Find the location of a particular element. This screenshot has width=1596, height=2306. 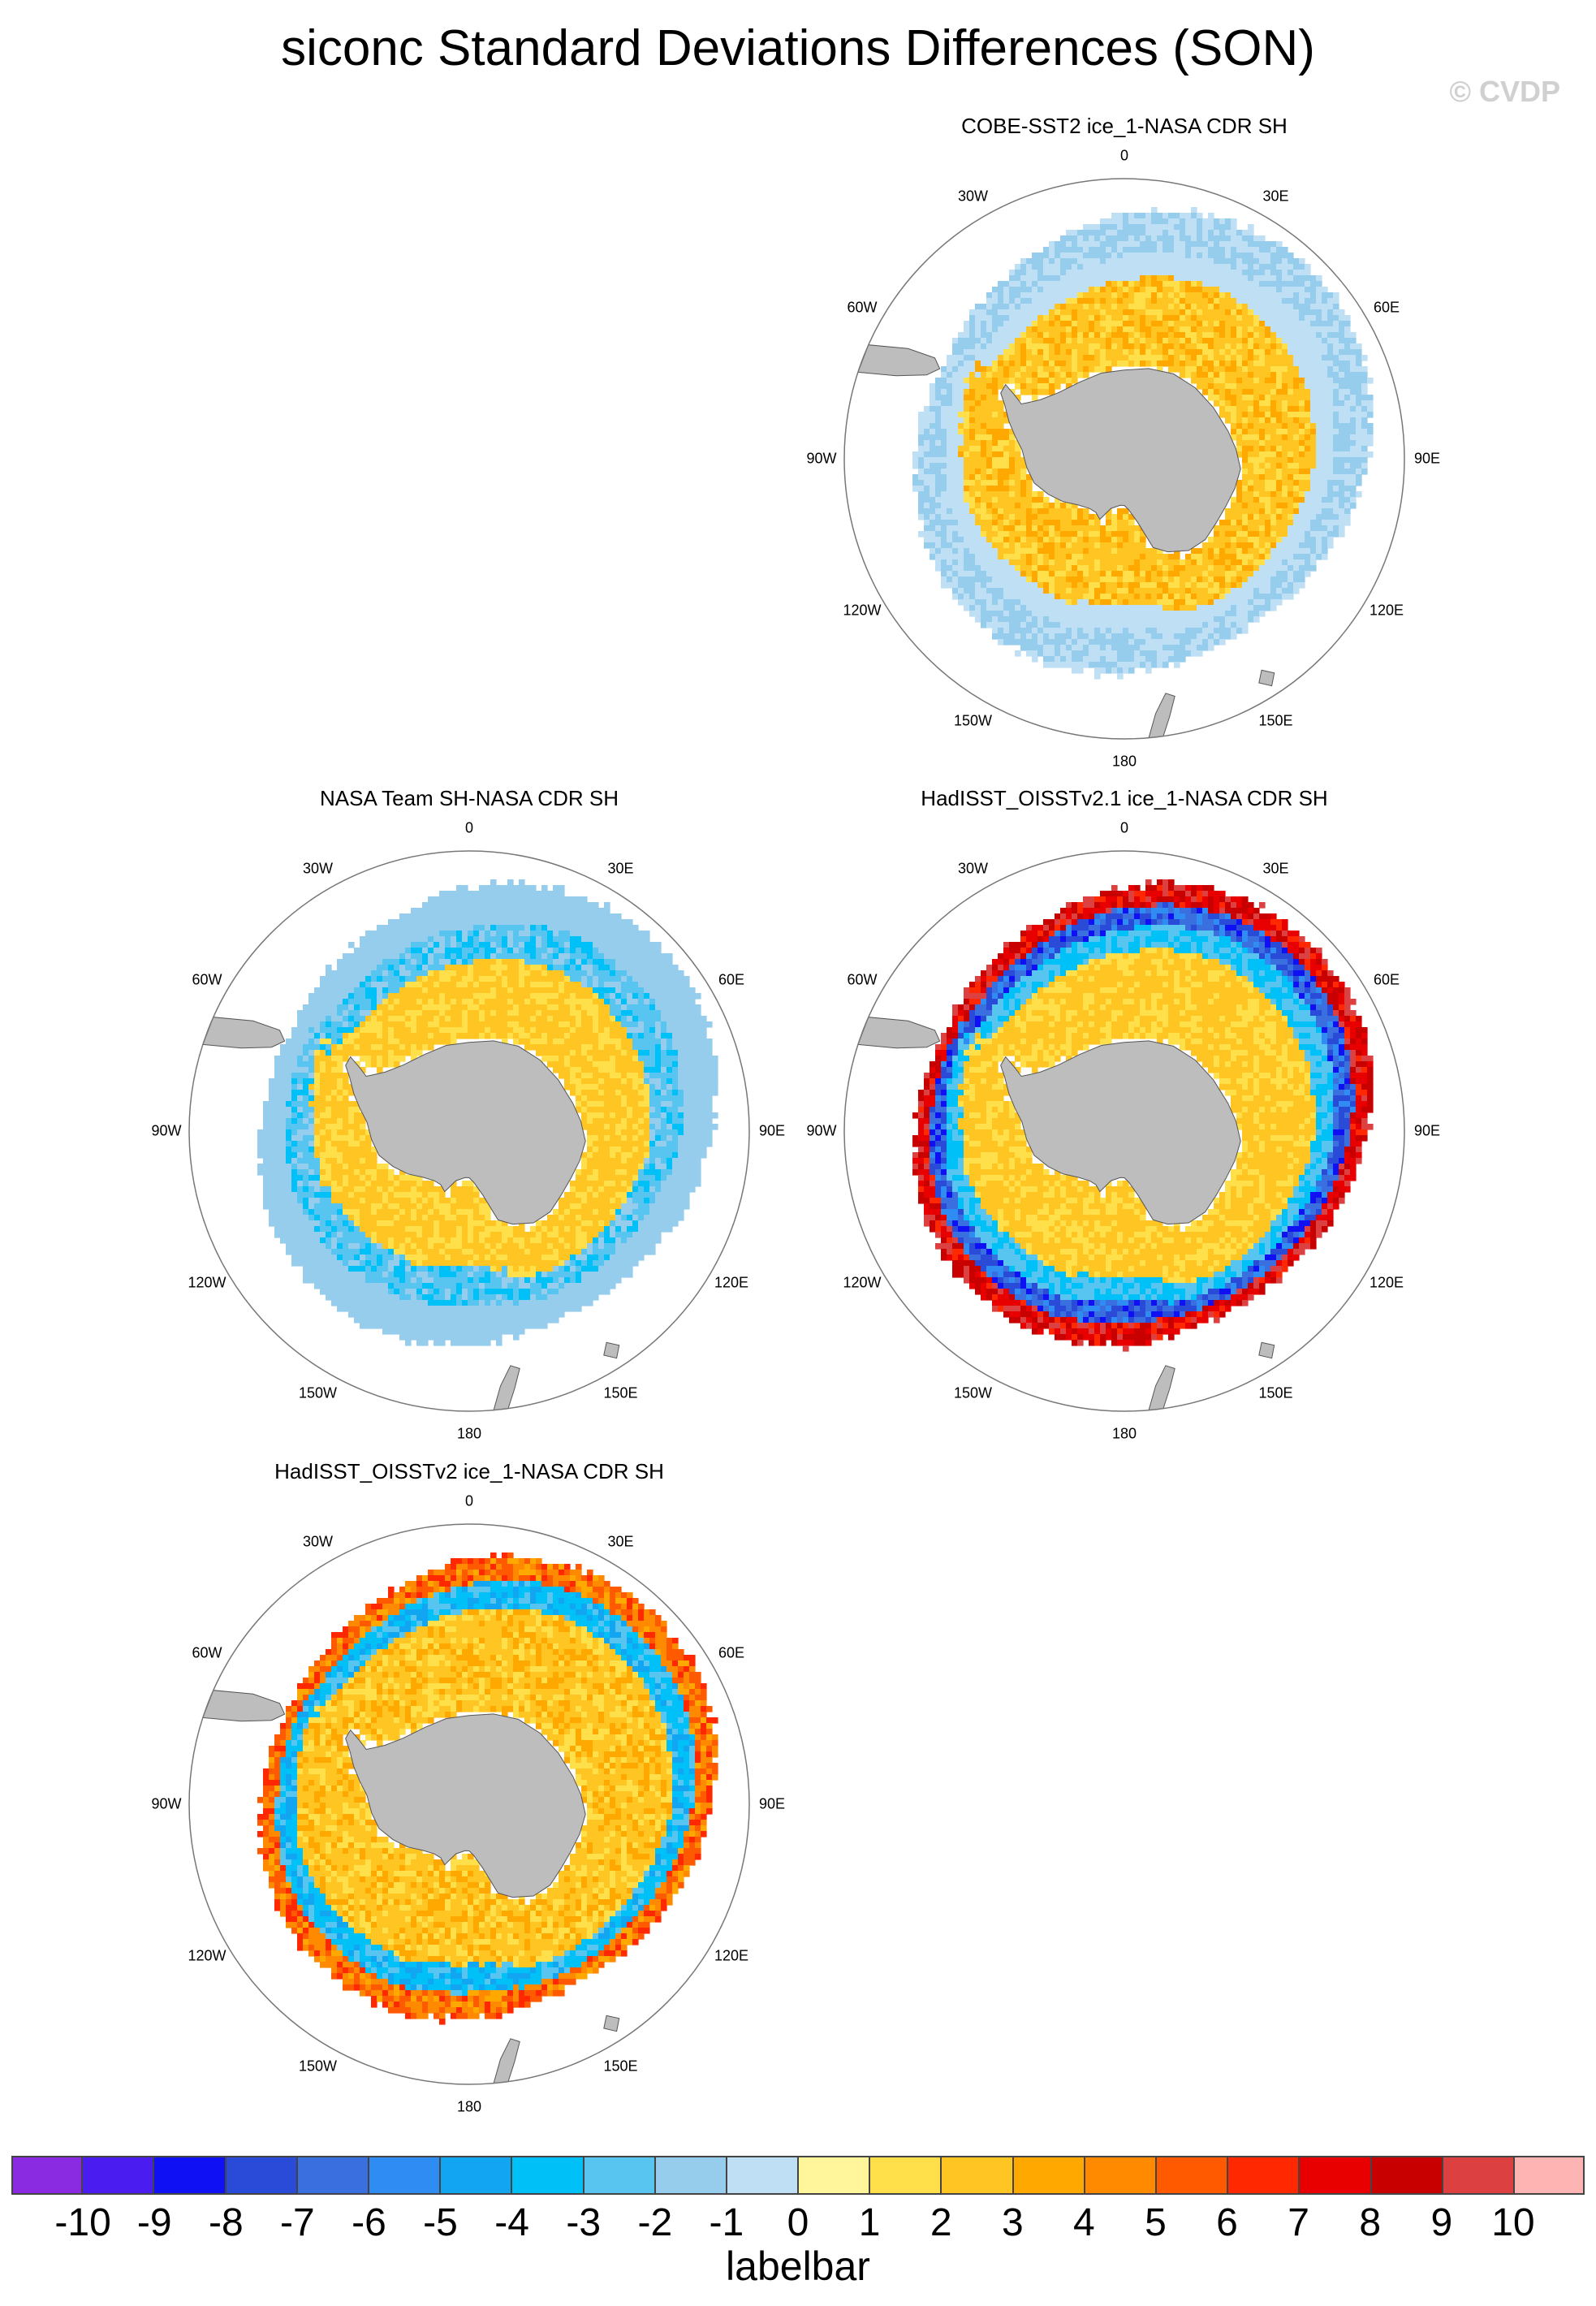

colorbar-tick-label: 6 is located at coordinates (1227, 2223).